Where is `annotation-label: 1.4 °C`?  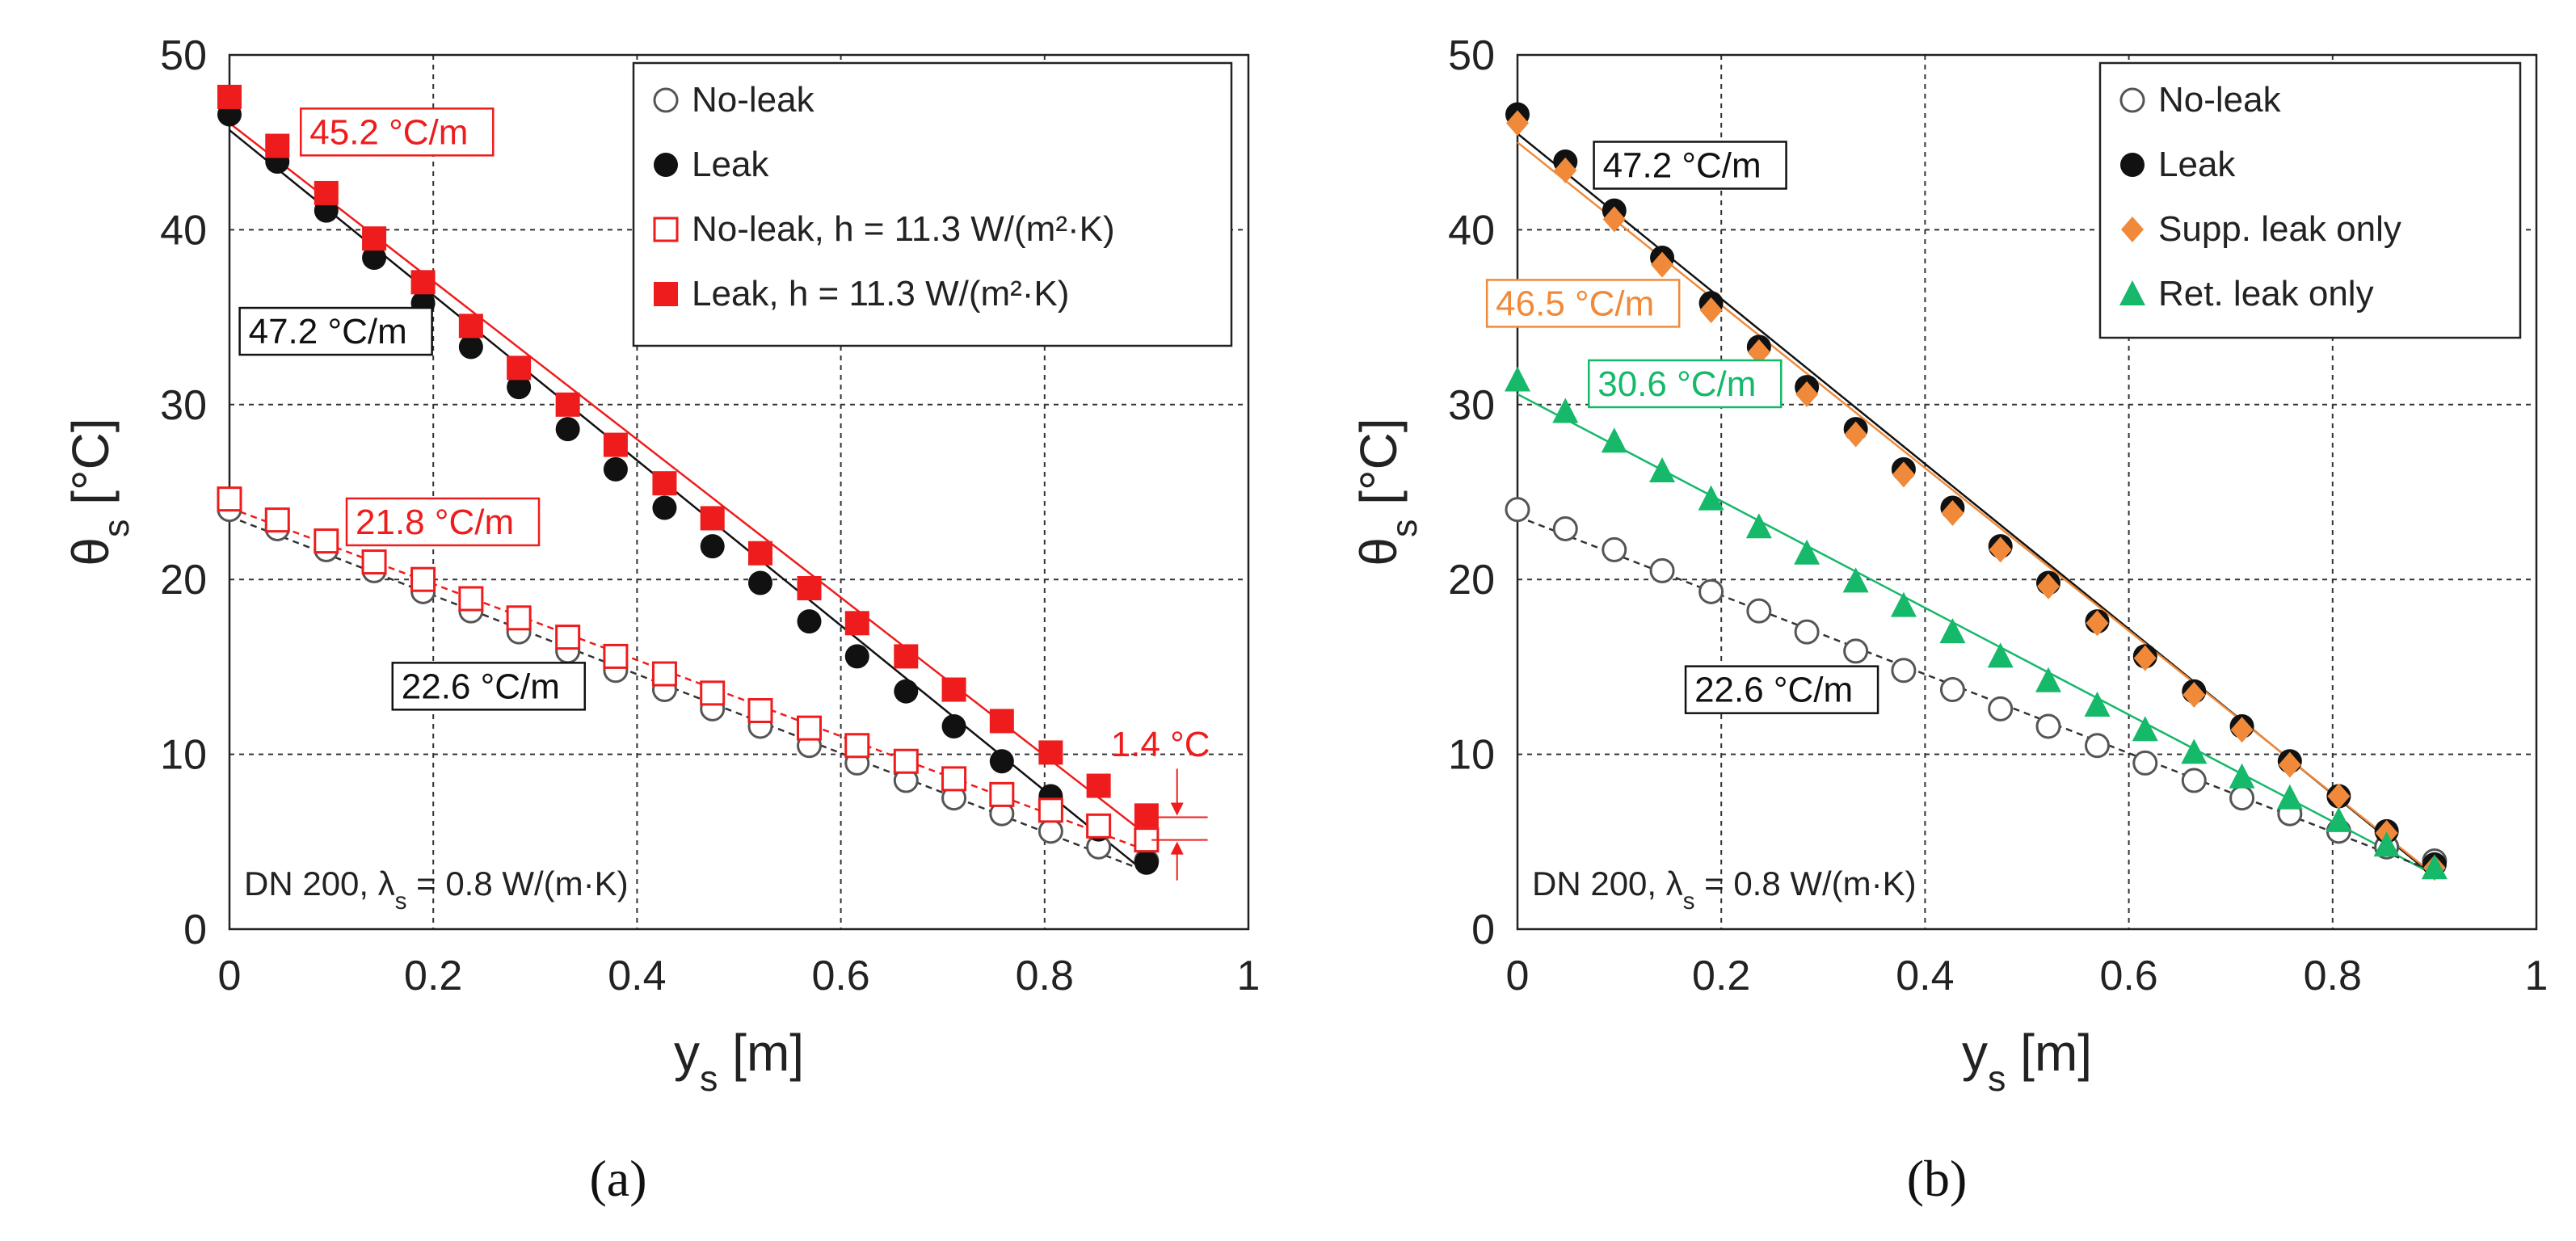
annotation-label: 1.4 °C is located at coordinates (1160, 745).